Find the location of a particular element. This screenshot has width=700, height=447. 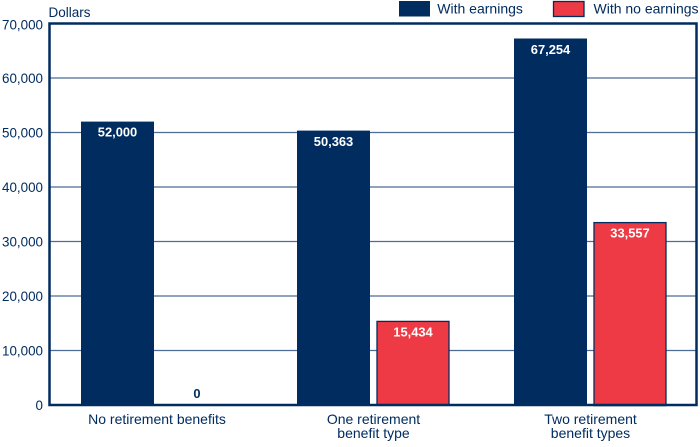

svg-text: 67,254 is located at coordinates (551, 49).